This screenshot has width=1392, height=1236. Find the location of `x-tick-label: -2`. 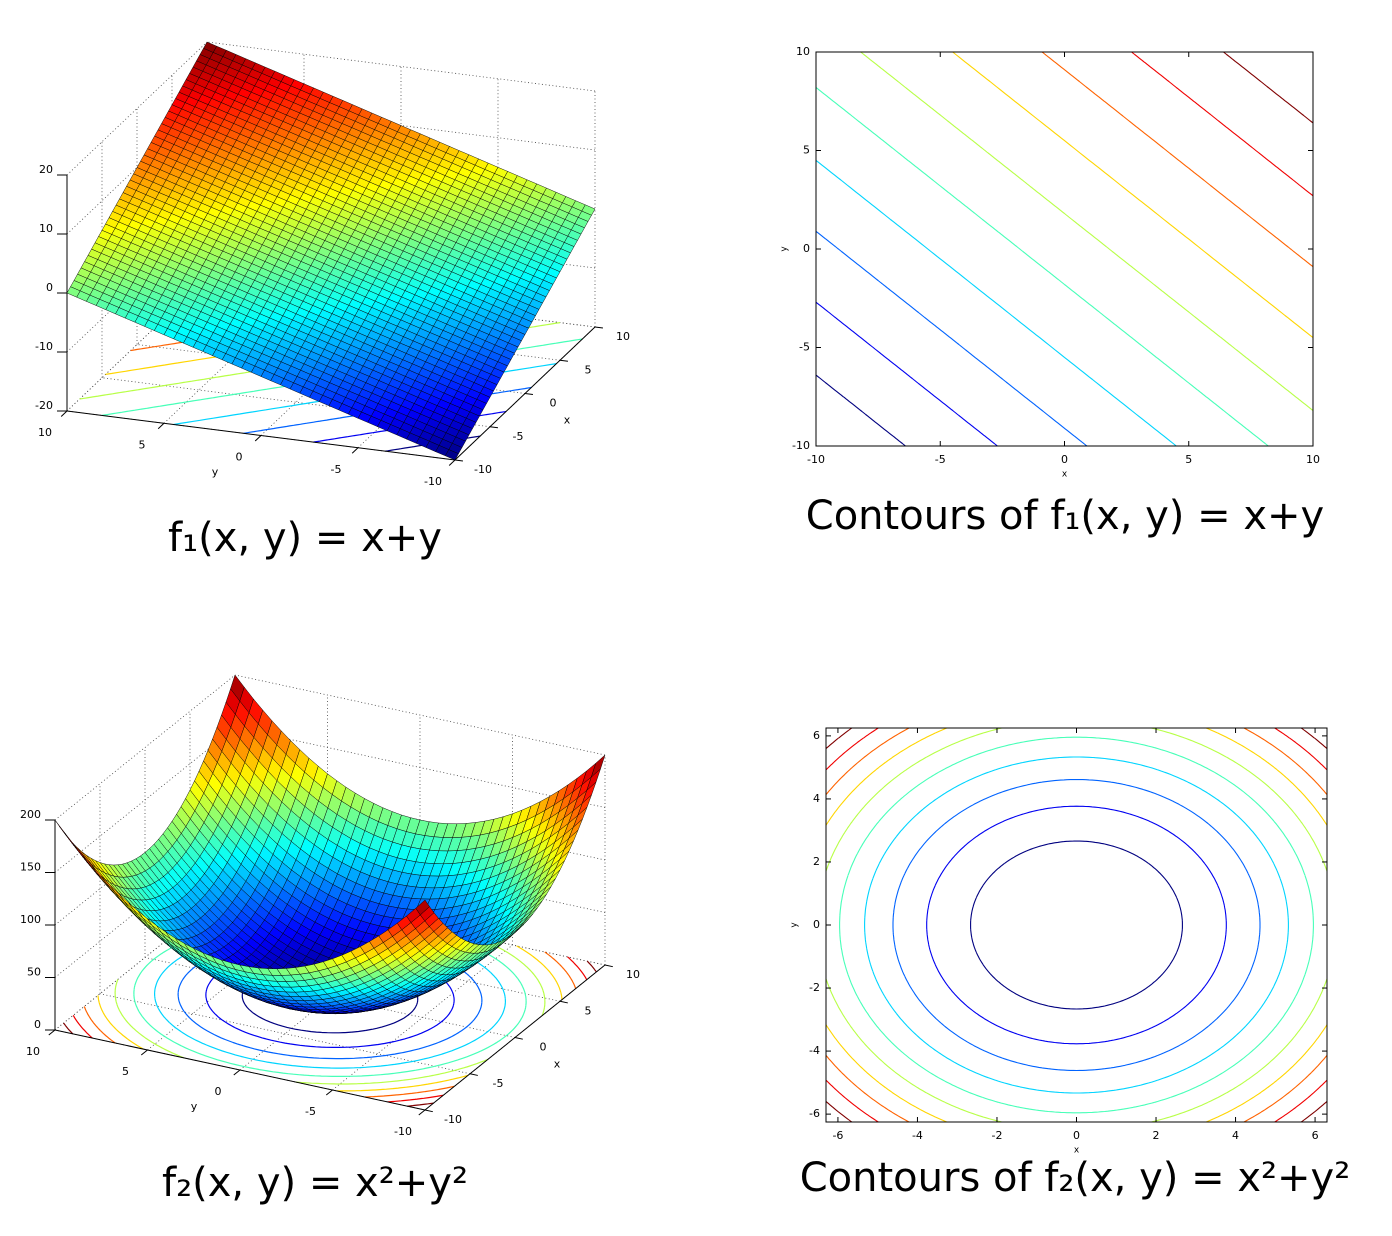

x-tick-label: -2 is located at coordinates (996, 1135).